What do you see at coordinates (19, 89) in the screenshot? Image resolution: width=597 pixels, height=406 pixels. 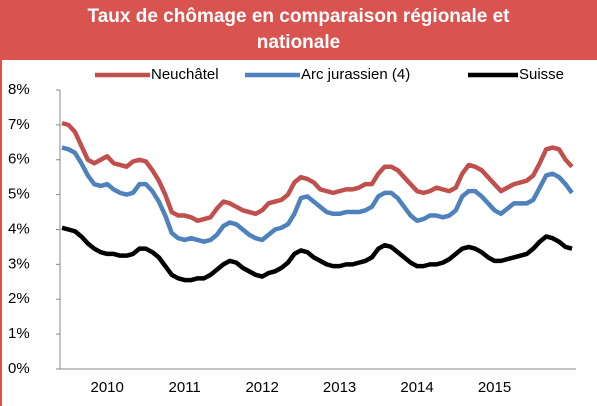 I see `y-tick-label: 8%` at bounding box center [19, 89].